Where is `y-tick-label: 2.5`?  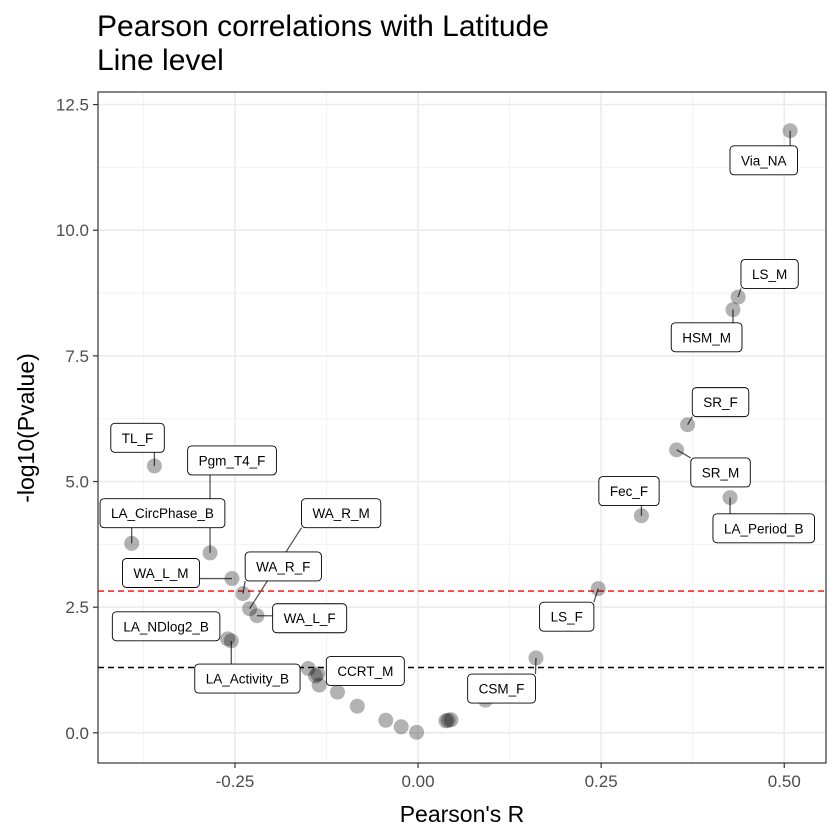
y-tick-label: 2.5 is located at coordinates (77, 607).